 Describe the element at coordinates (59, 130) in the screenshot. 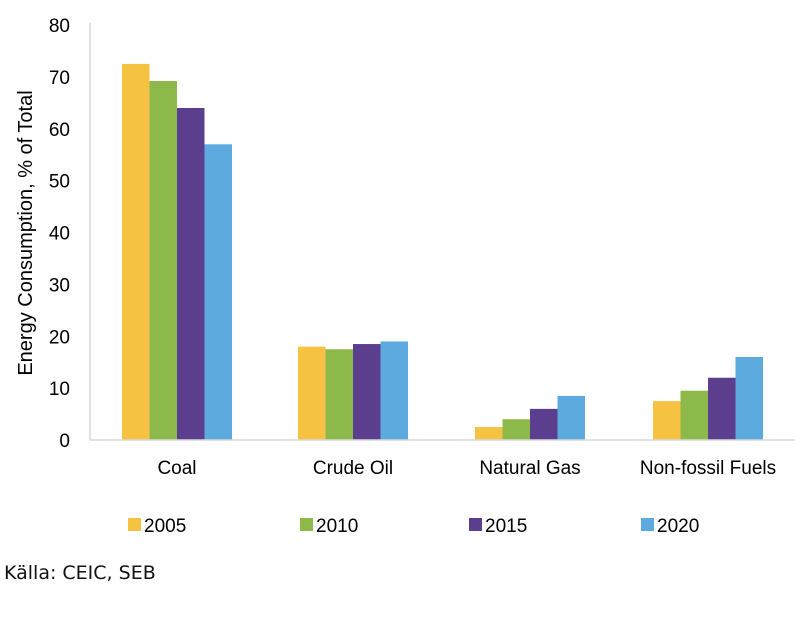

I see `y-tick-label: 60` at that location.